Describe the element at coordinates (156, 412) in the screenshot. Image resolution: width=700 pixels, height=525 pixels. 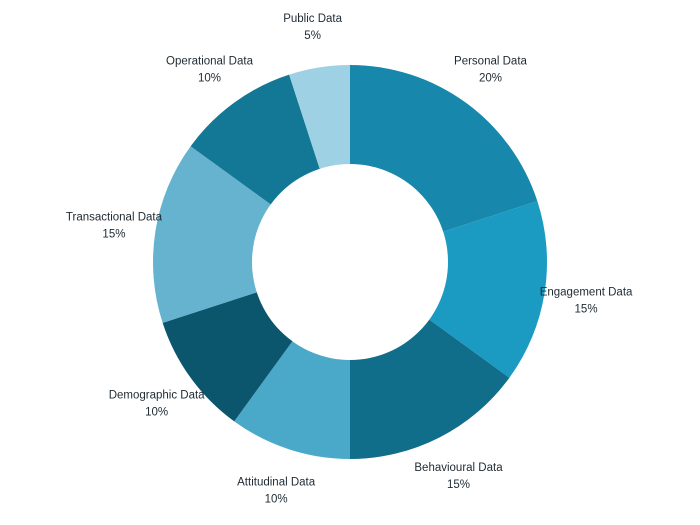
I see `slice-value-demographic-data: 10%` at that location.